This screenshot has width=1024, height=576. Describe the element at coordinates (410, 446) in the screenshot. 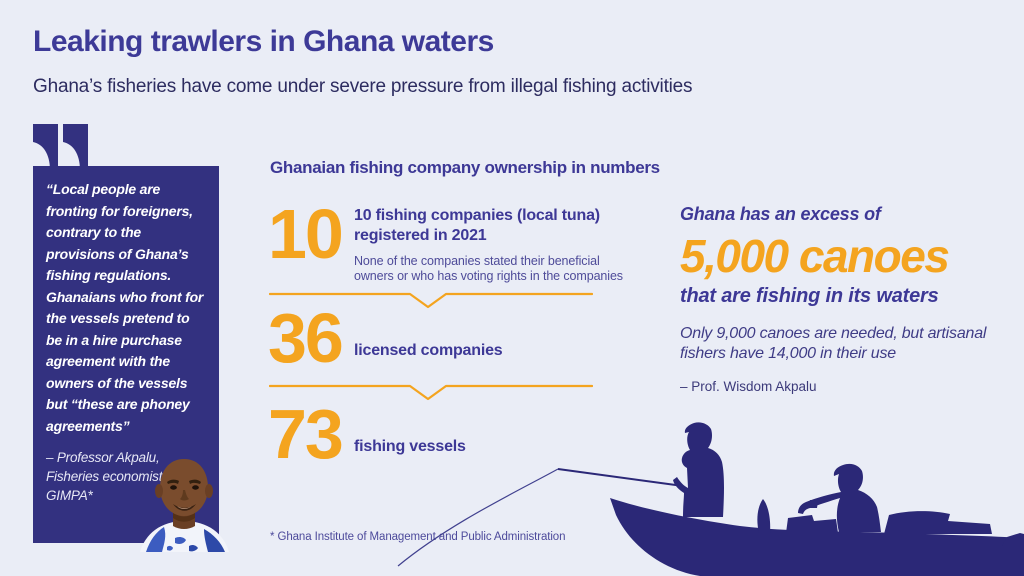

I see `stat-label: fishing vessels` at that location.